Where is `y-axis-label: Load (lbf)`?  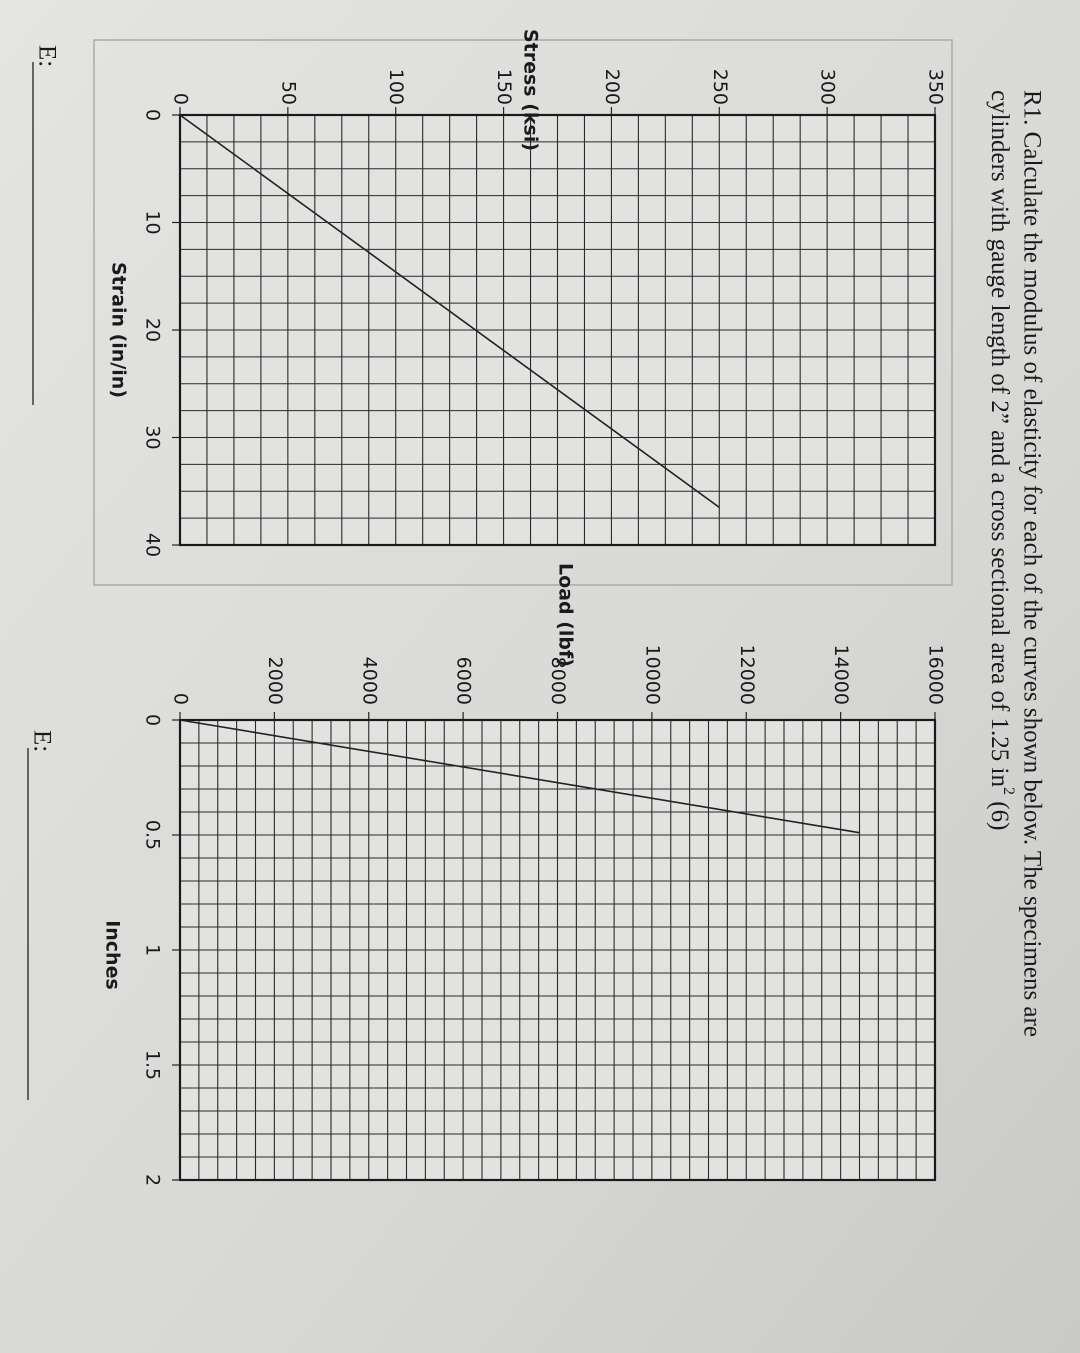
y-axis-label: Load (lbf) is located at coordinates (566, 615).